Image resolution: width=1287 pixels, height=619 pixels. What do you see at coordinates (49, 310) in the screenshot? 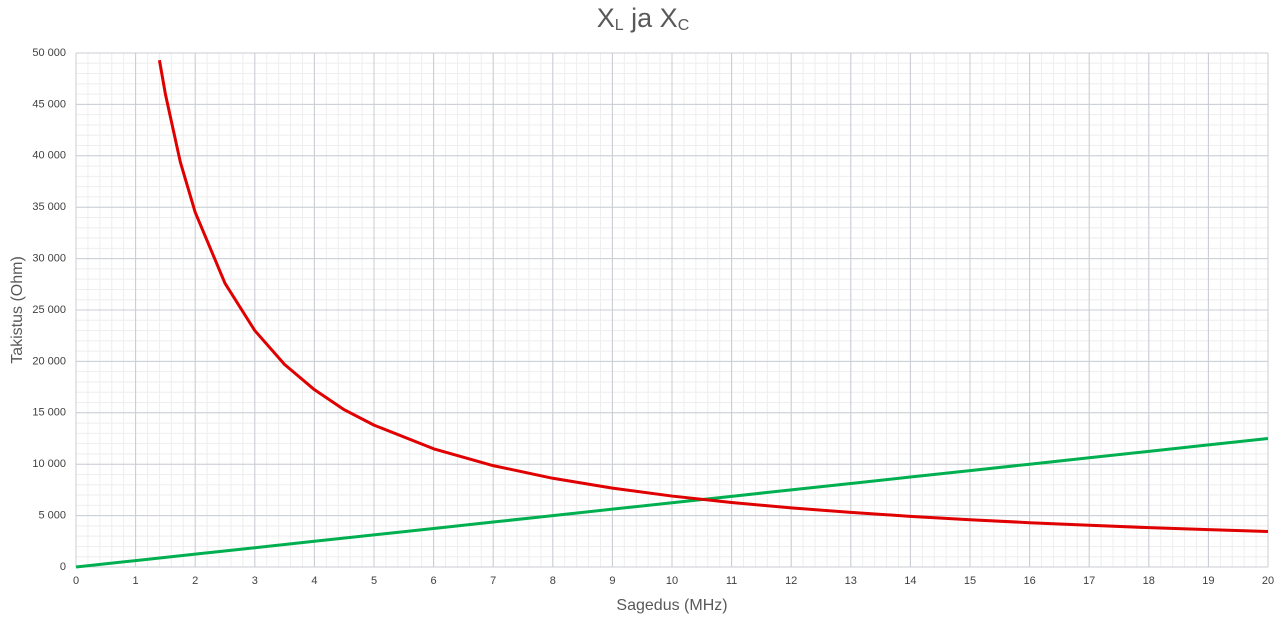
I see `y-tick-label: 25 000` at bounding box center [49, 310].